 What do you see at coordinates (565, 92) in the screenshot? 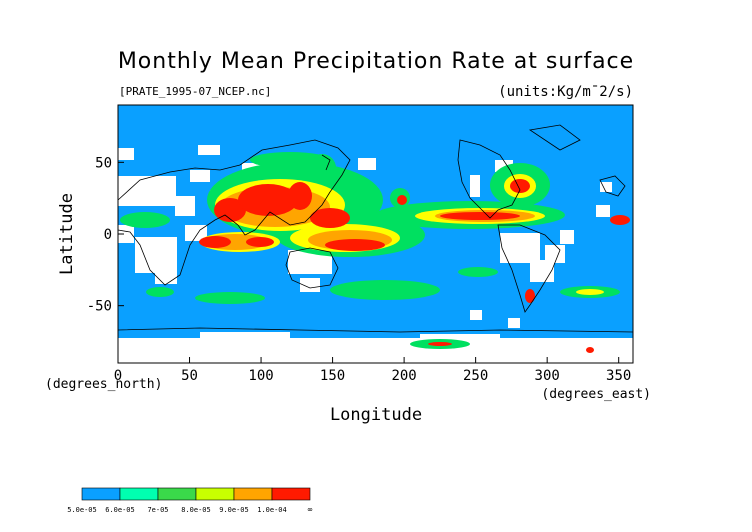
I see `units-label: (units:Kg/m¯2/s)` at bounding box center [565, 92].